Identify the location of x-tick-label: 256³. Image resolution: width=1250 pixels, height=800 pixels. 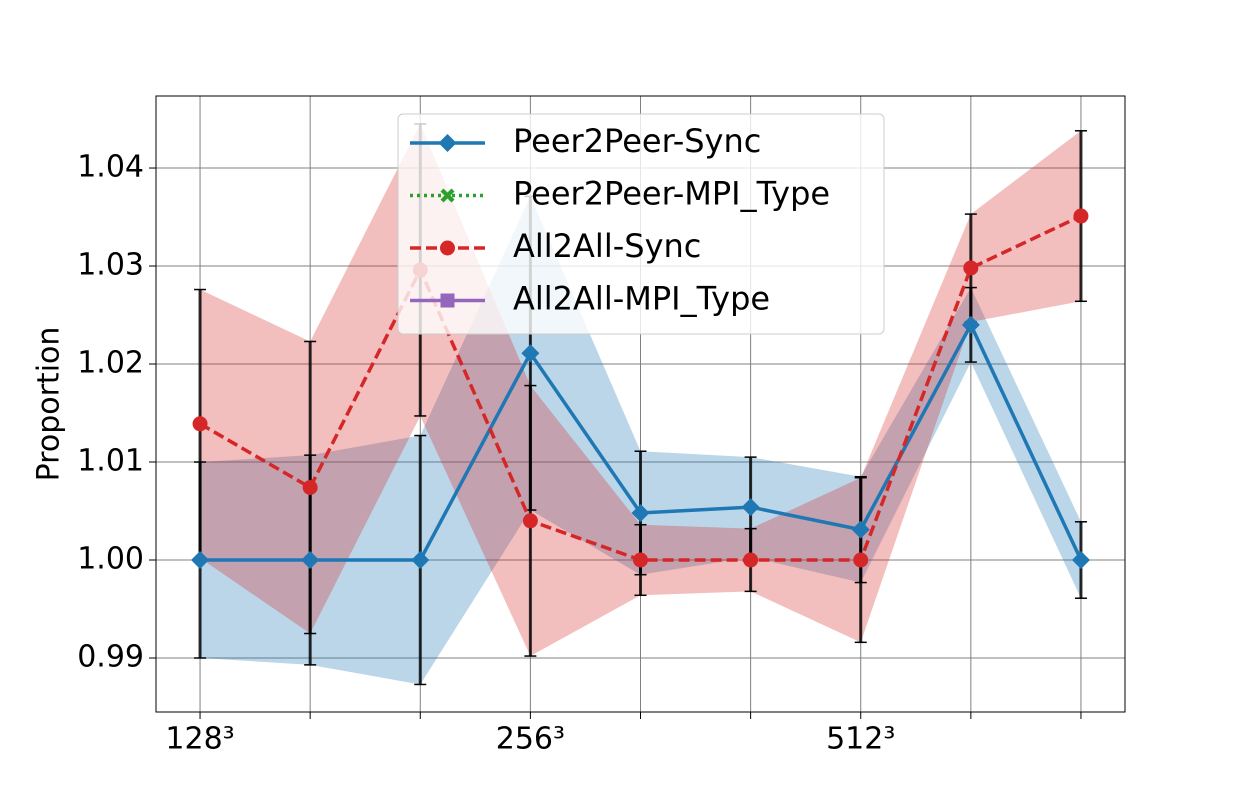
(530, 739).